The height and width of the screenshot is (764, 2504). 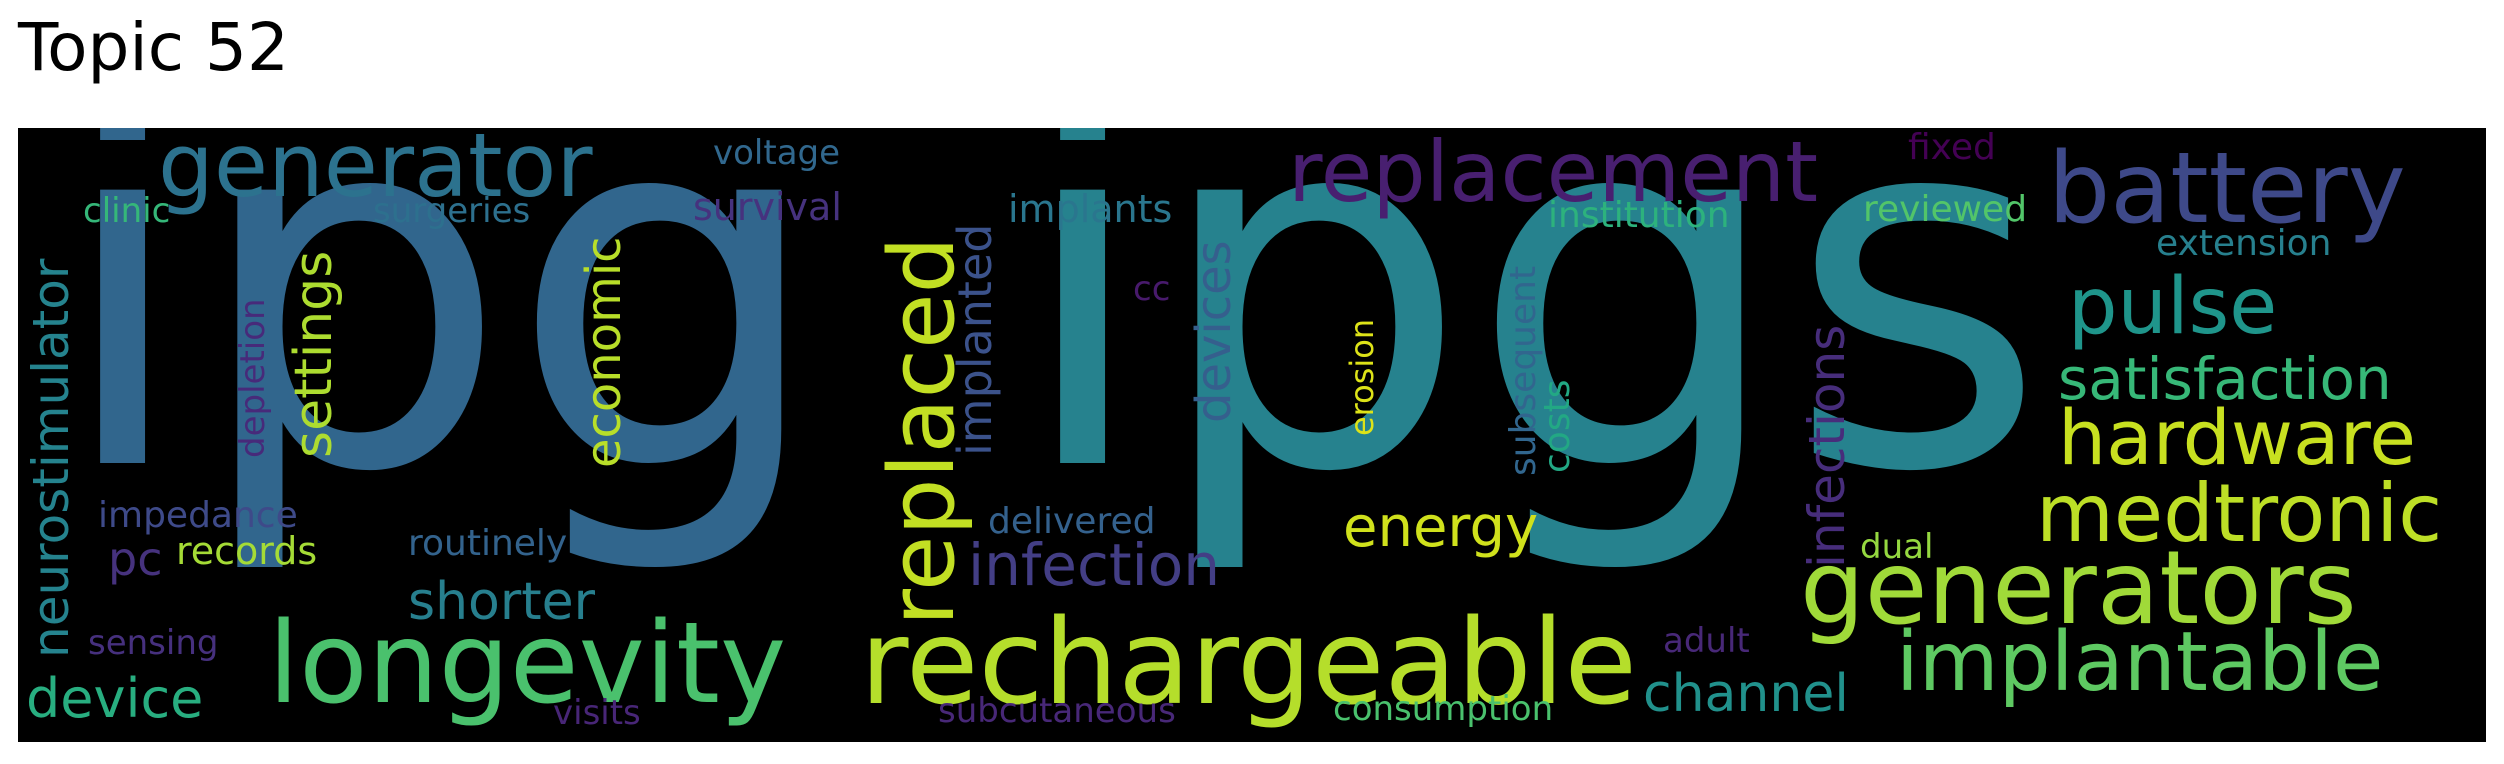 I want to click on word-adult: adult, so click(x=1706, y=641).